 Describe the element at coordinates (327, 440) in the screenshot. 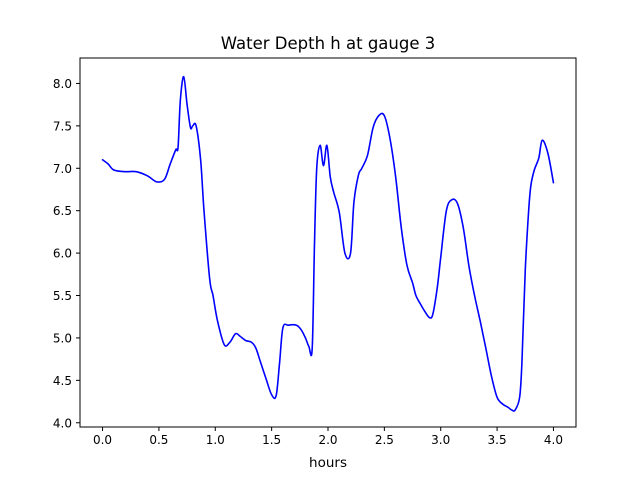

I see `x-tick-label: 2.0` at that location.